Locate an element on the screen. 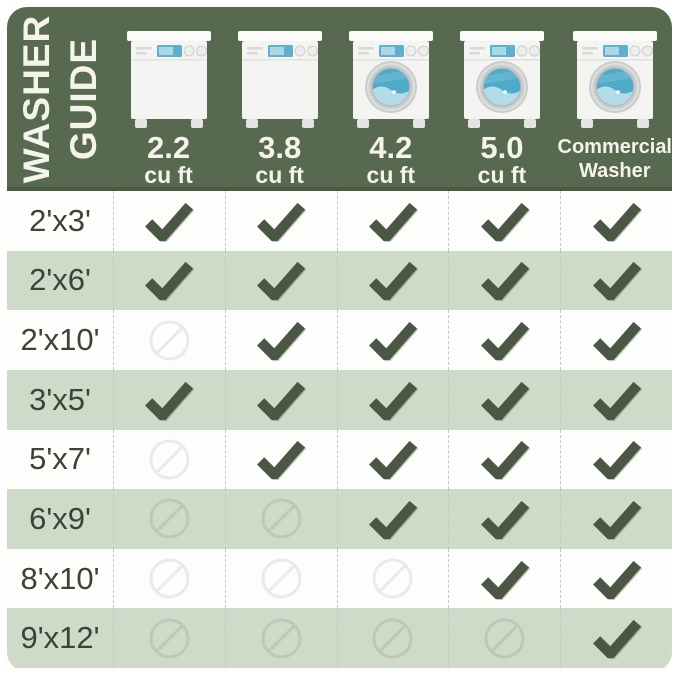 The image size is (679, 679). table-row: 8'x10' is located at coordinates (339, 578).